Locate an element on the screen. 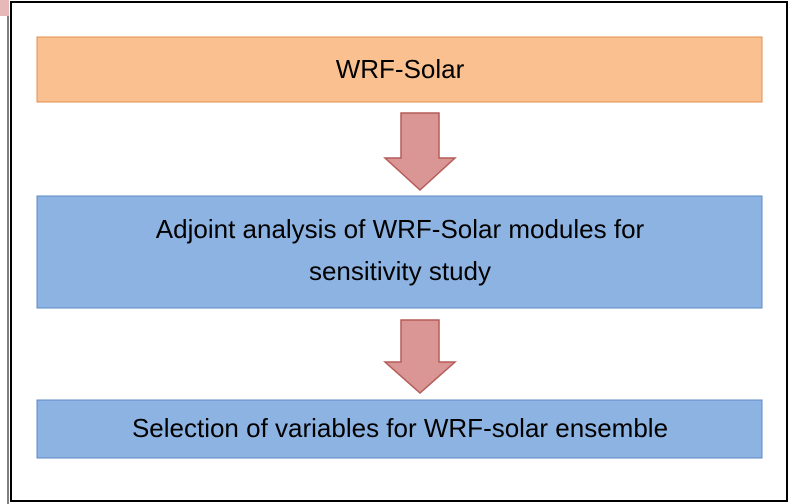 This screenshot has height=504, width=792. box-wrf-solar is located at coordinates (399, 69).